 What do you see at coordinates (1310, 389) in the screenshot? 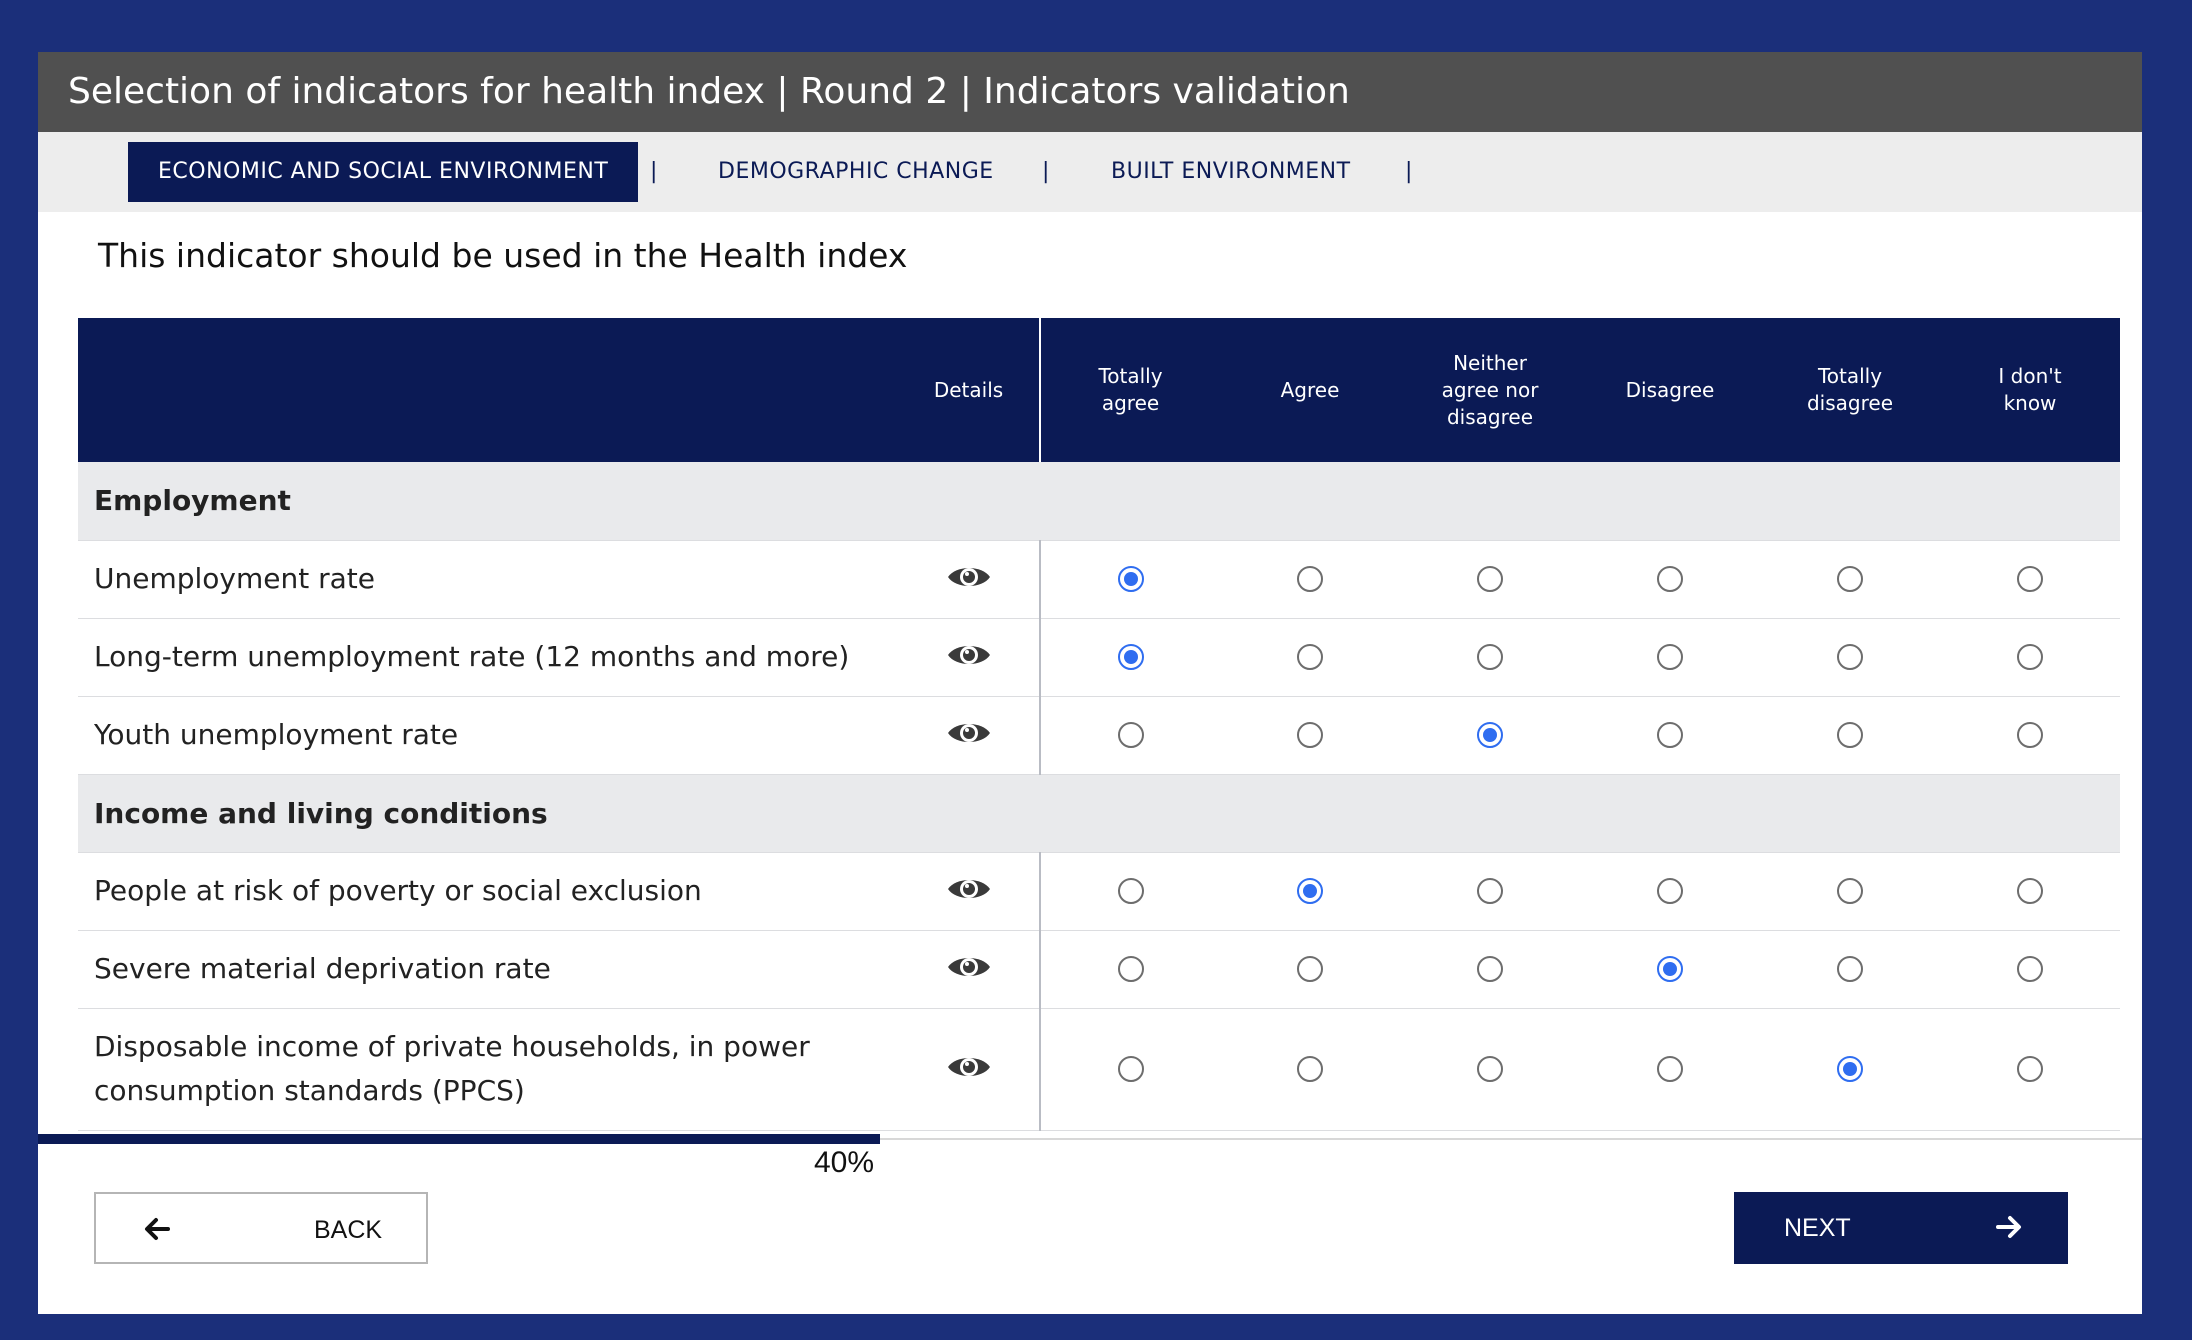
I see `header-option-label: Agree` at bounding box center [1310, 389].